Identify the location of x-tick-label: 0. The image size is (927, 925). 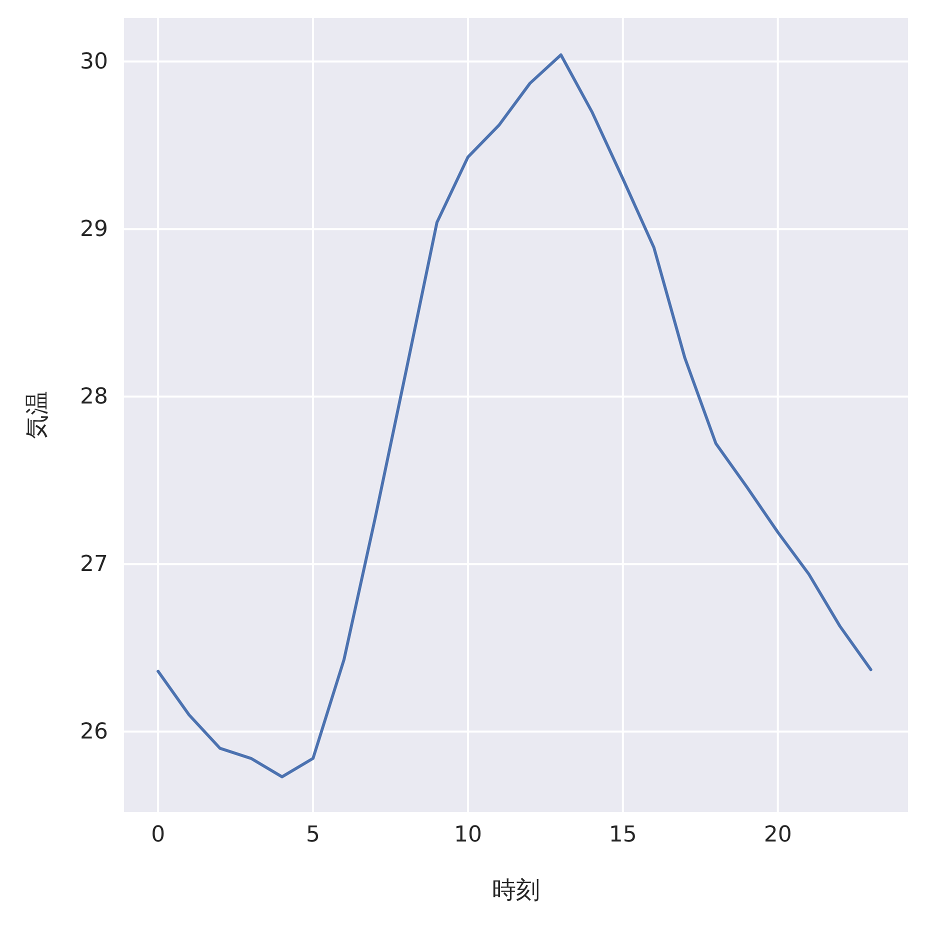
(158, 835).